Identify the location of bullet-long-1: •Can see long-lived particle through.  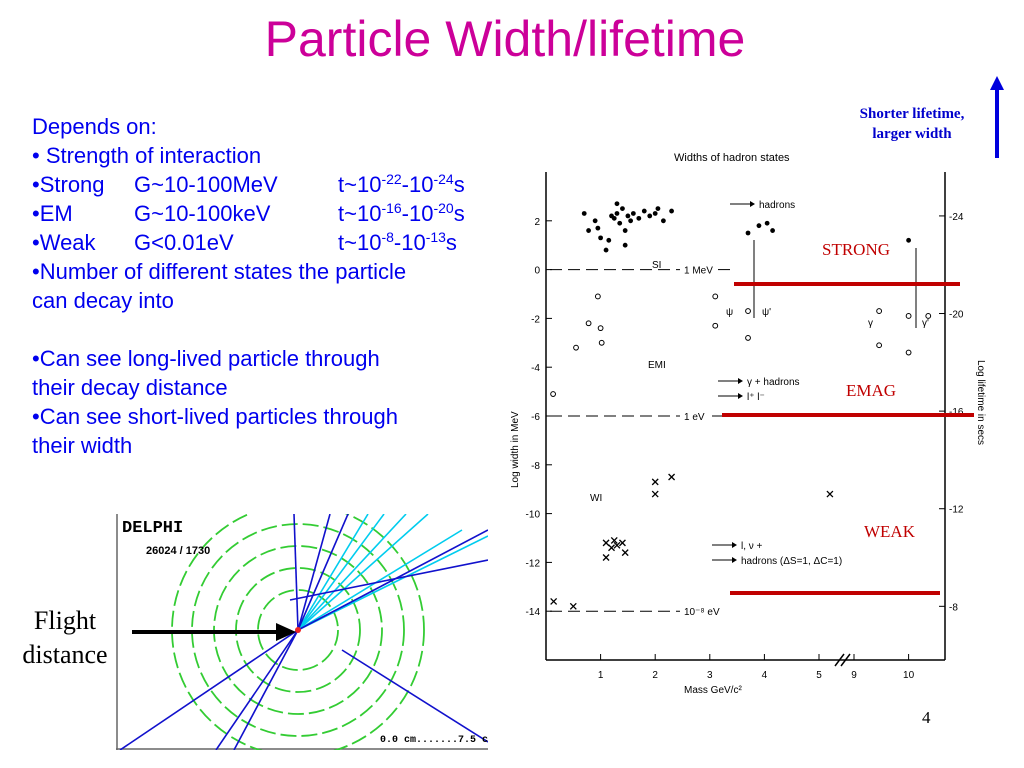
(206, 358).